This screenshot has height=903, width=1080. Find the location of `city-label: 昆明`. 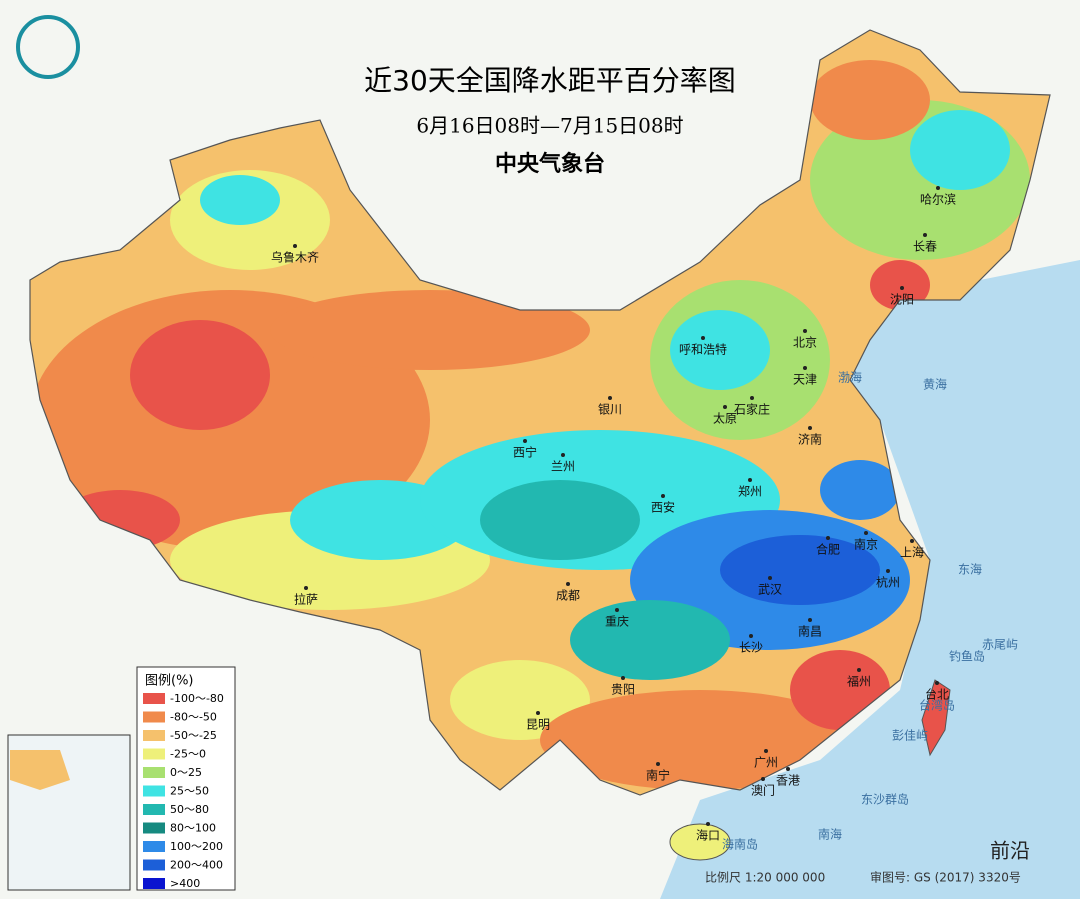

city-label: 昆明 is located at coordinates (538, 725).